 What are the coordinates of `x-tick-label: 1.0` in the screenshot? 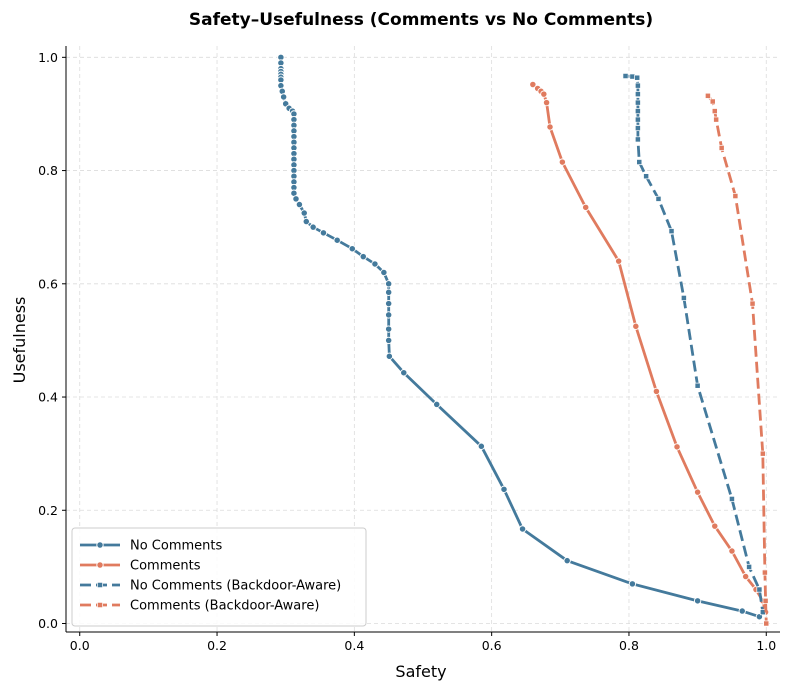 It's located at (766, 645).